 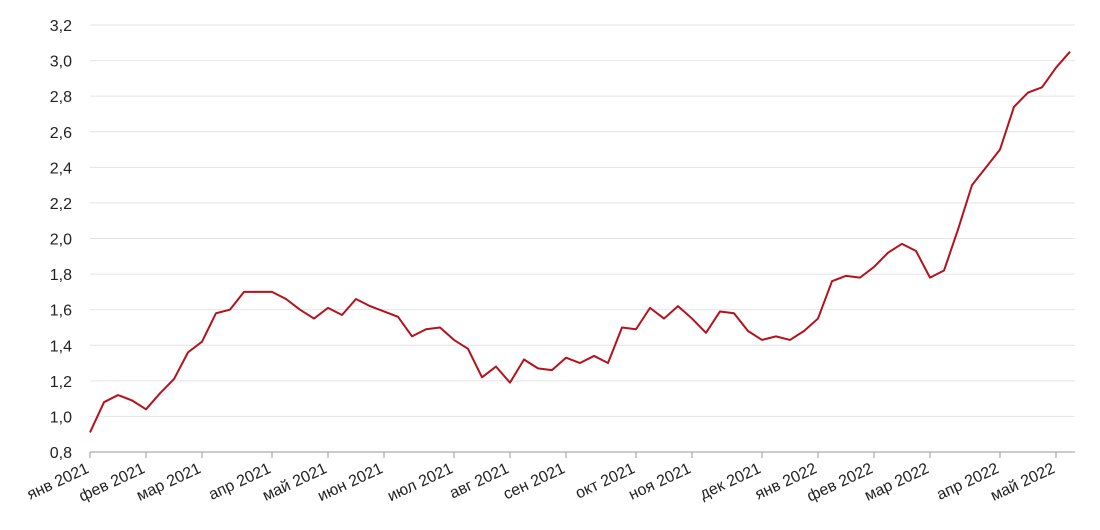 I want to click on x-tick-label: дек 2021, so click(x=730, y=481).